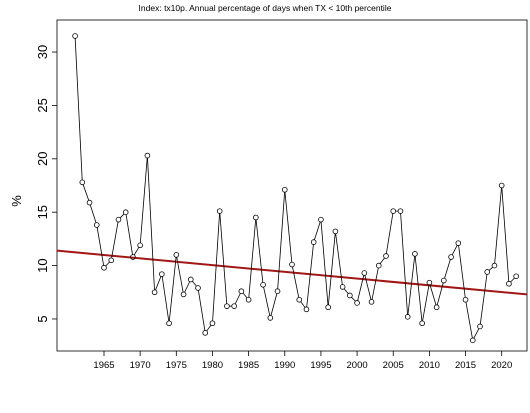 This screenshot has height=413, width=530. I want to click on x-tick-label: 1970, so click(140, 365).